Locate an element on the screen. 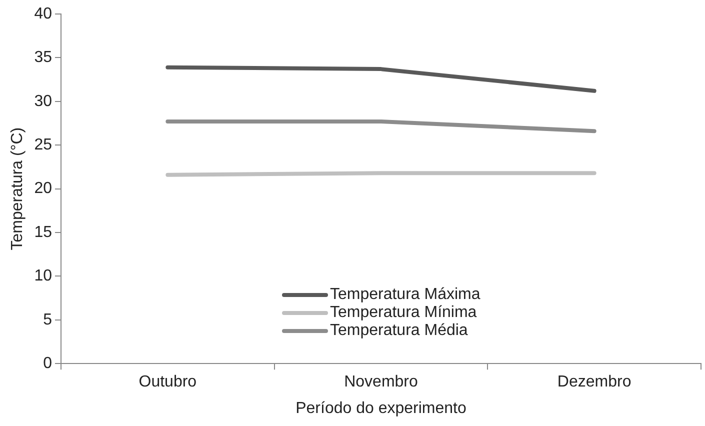  y-tick-label: 0 is located at coordinates (47, 363).